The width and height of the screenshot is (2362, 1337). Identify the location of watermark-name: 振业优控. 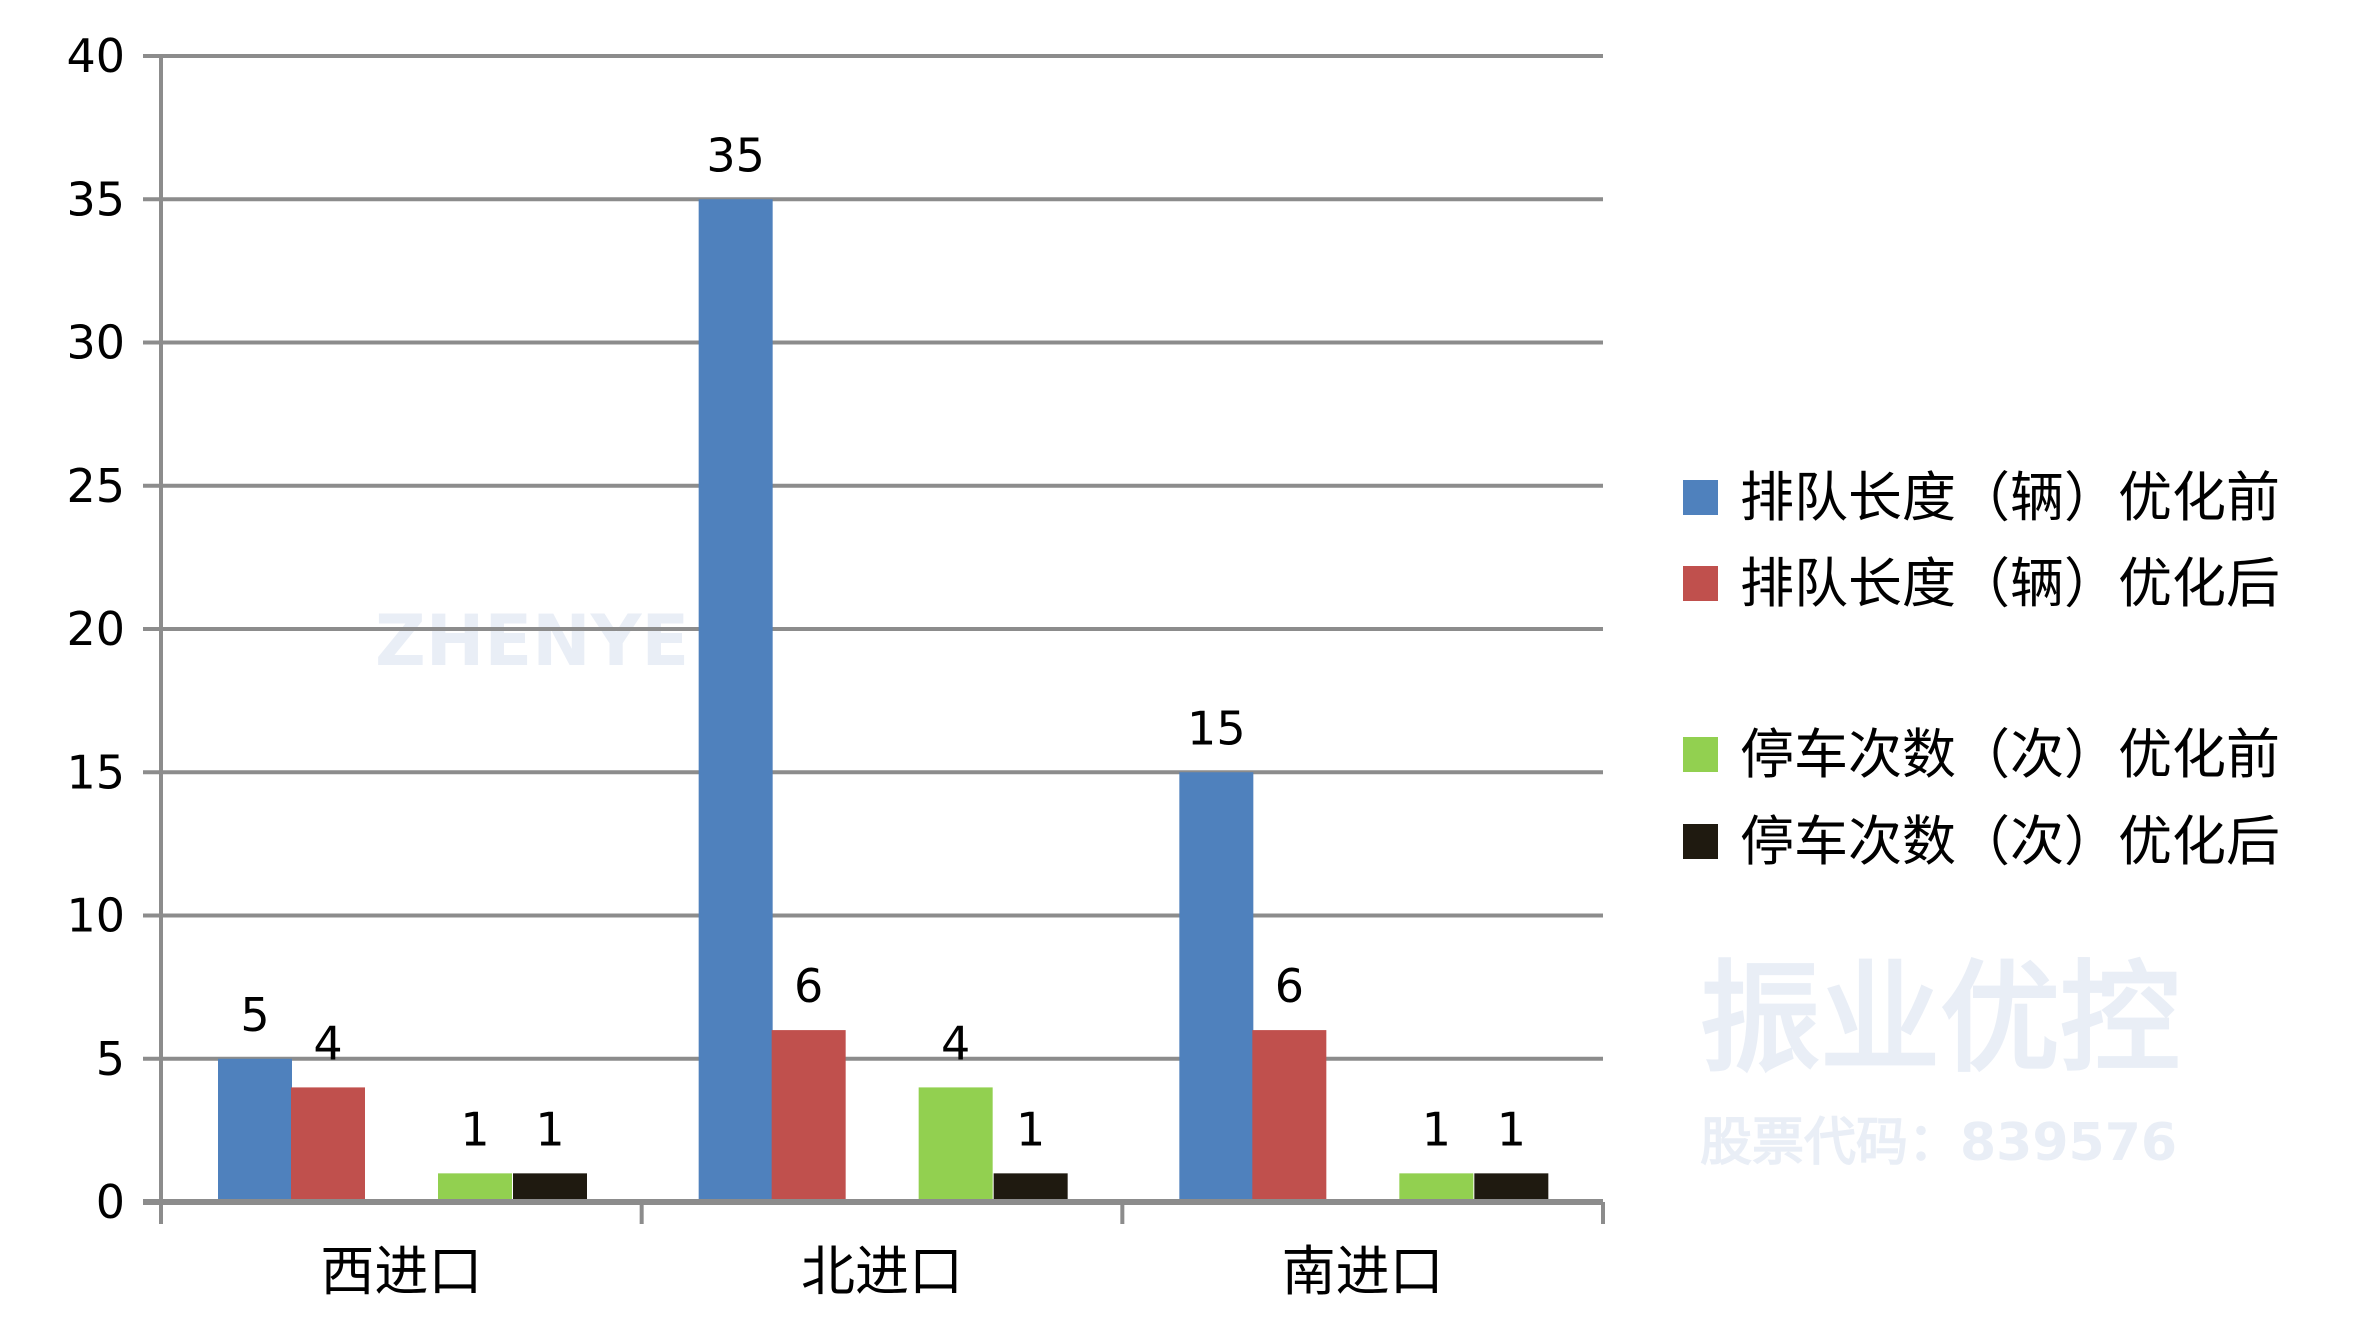
(1940, 1019).